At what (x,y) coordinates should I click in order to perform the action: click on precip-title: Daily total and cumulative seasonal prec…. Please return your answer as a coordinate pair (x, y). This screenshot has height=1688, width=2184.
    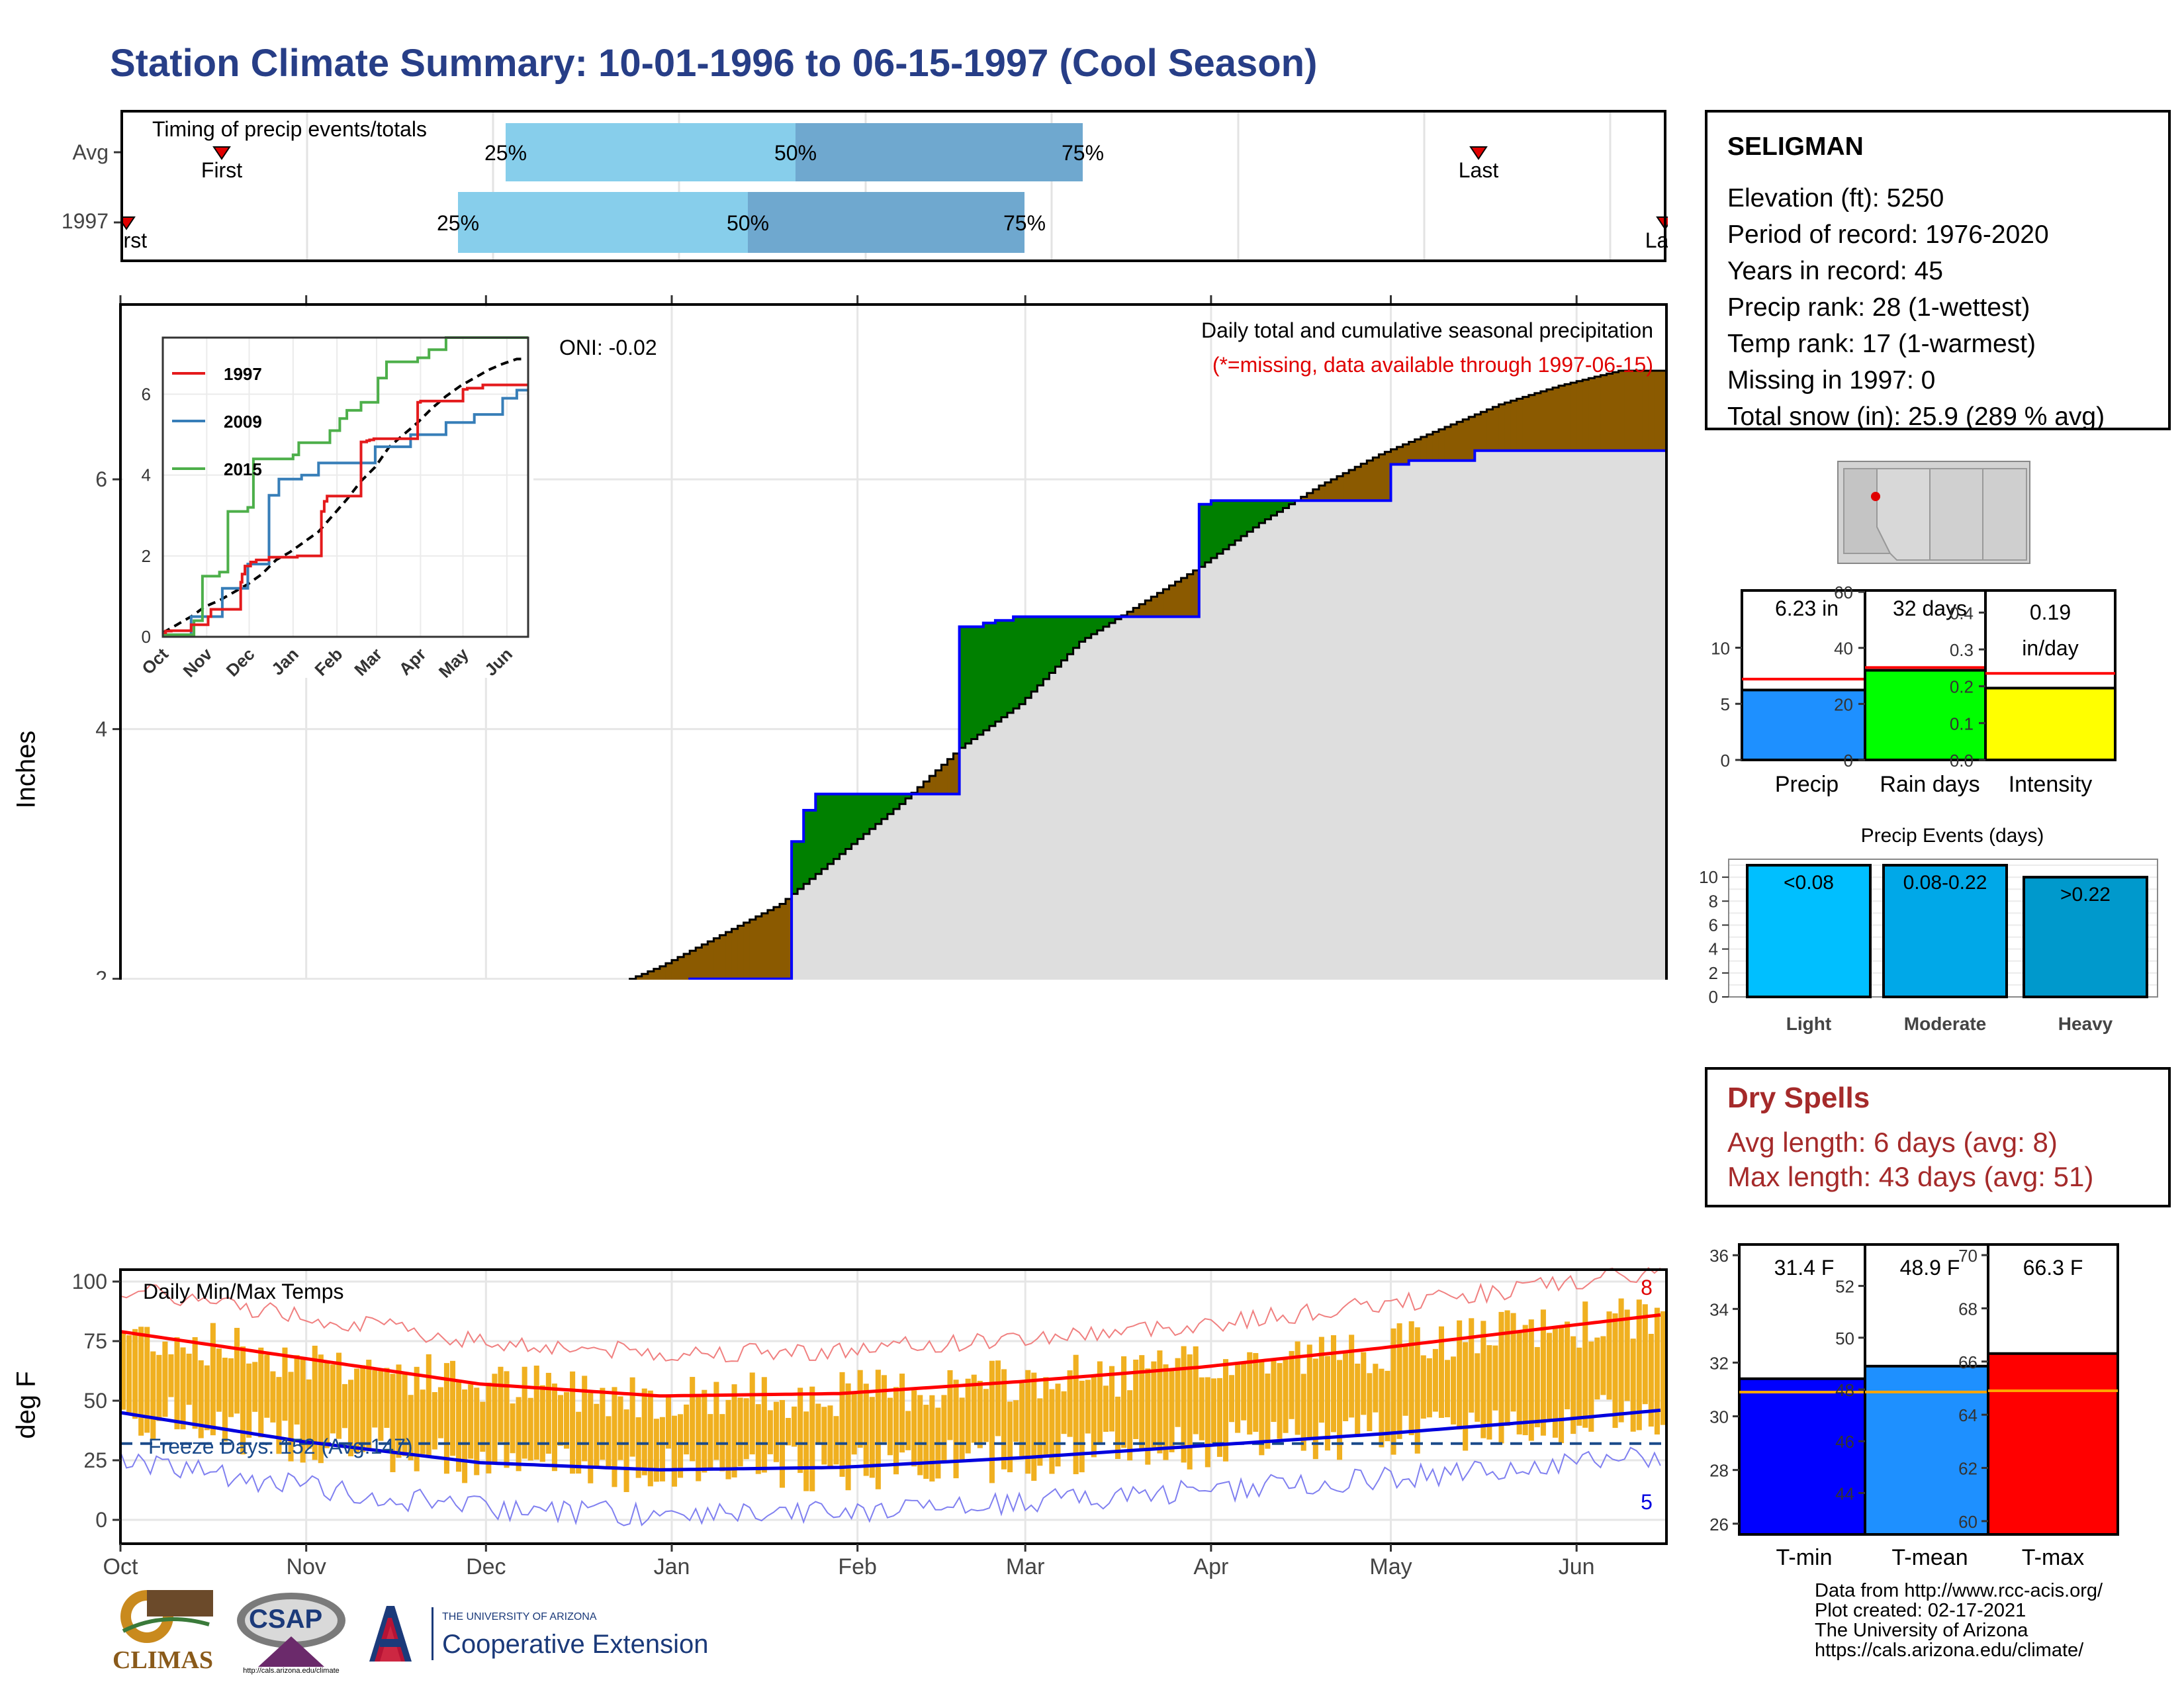
    Looking at the image, I should click on (1427, 330).